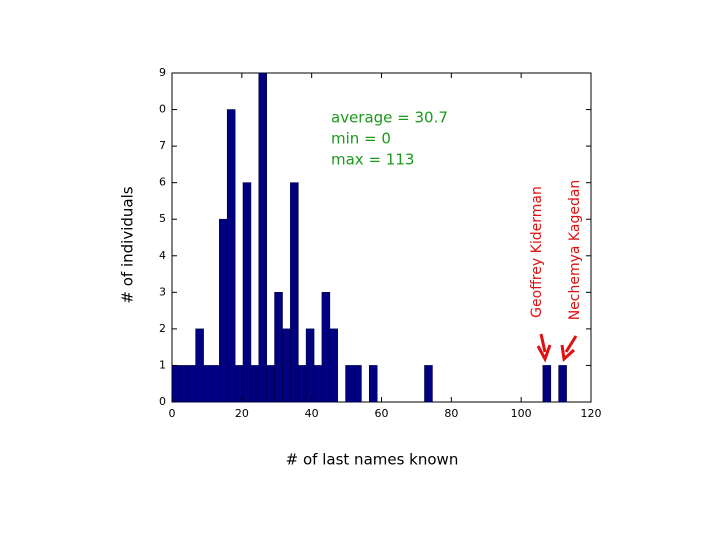  Describe the element at coordinates (162, 328) in the screenshot. I see `y-tick-label: 2` at that location.